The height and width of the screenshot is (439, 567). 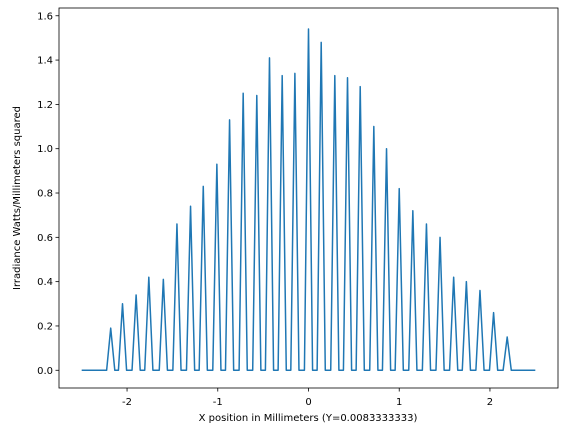 What do you see at coordinates (308, 402) in the screenshot?
I see `x-tick-label: 0` at bounding box center [308, 402].